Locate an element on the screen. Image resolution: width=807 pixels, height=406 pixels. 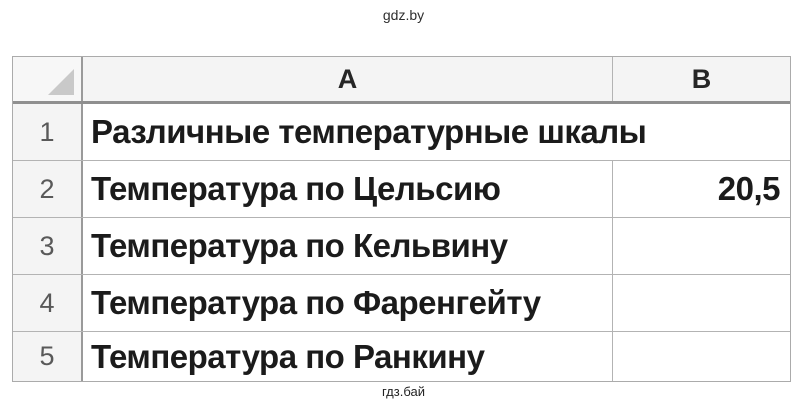
cell-a4: Температура по Фаренгейту is located at coordinates (348, 303).